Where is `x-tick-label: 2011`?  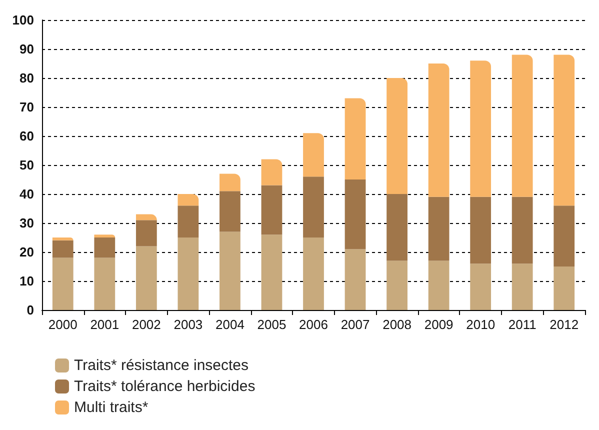
x-tick-label: 2011 is located at coordinates (522, 324).